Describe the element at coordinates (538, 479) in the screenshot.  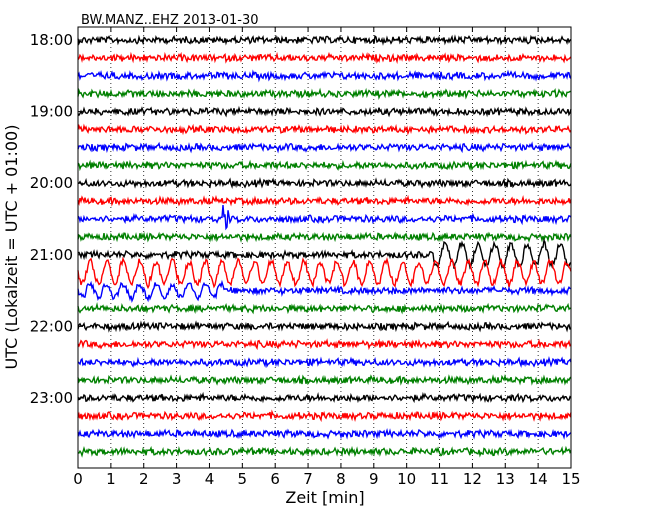
I see `x-tick-label: 14` at that location.